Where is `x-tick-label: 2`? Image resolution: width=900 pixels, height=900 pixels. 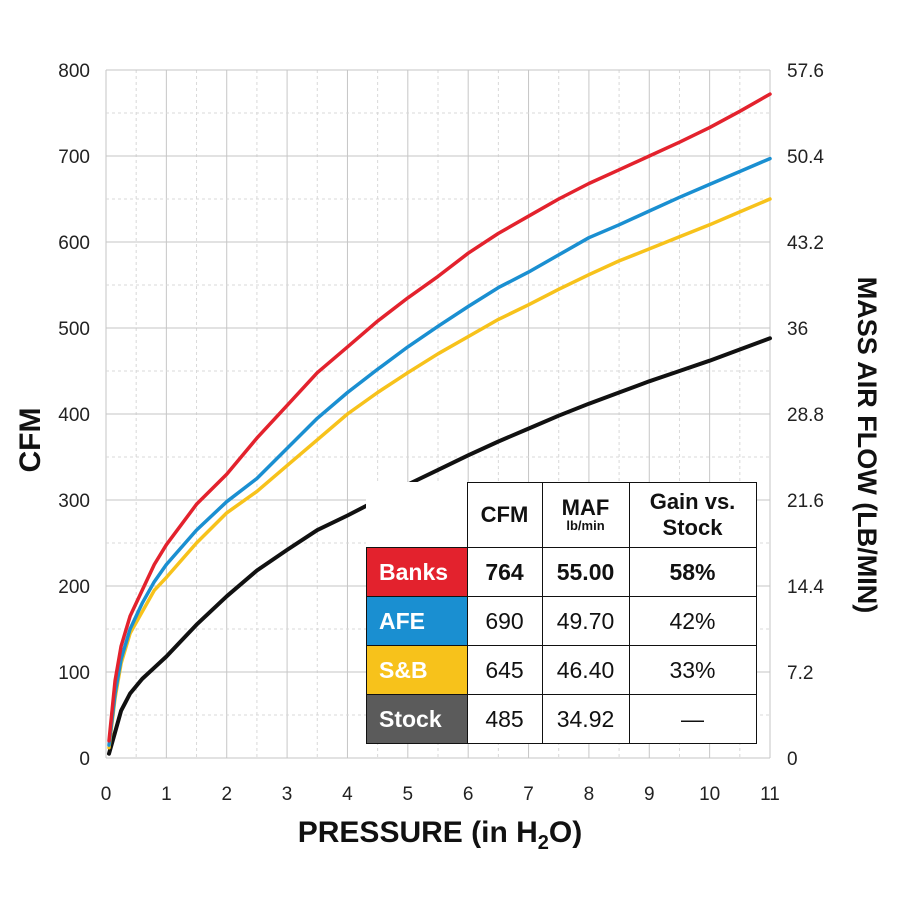 x-tick-label: 2 is located at coordinates (226, 794).